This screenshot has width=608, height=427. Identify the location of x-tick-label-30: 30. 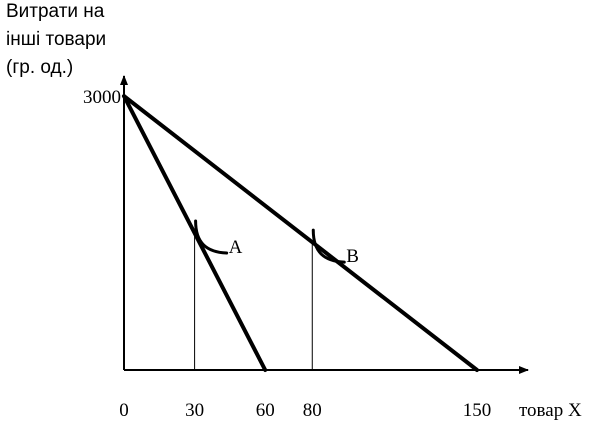
(194, 410).